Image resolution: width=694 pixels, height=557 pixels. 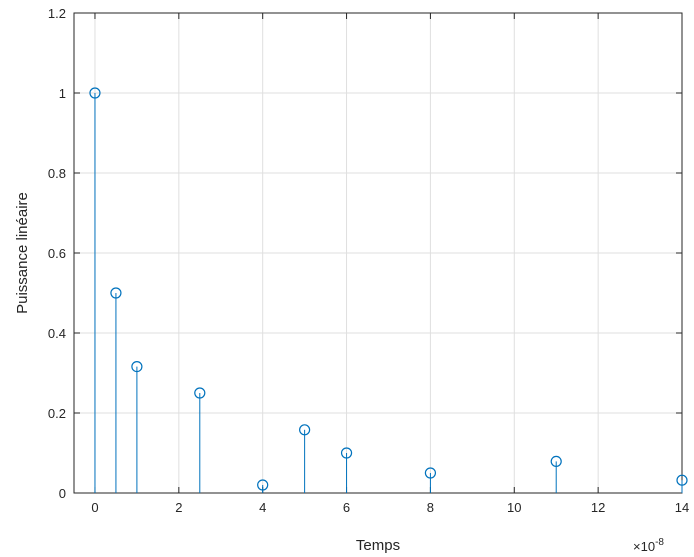 What do you see at coordinates (94, 507) in the screenshot?
I see `x-tick-label: 0` at bounding box center [94, 507].